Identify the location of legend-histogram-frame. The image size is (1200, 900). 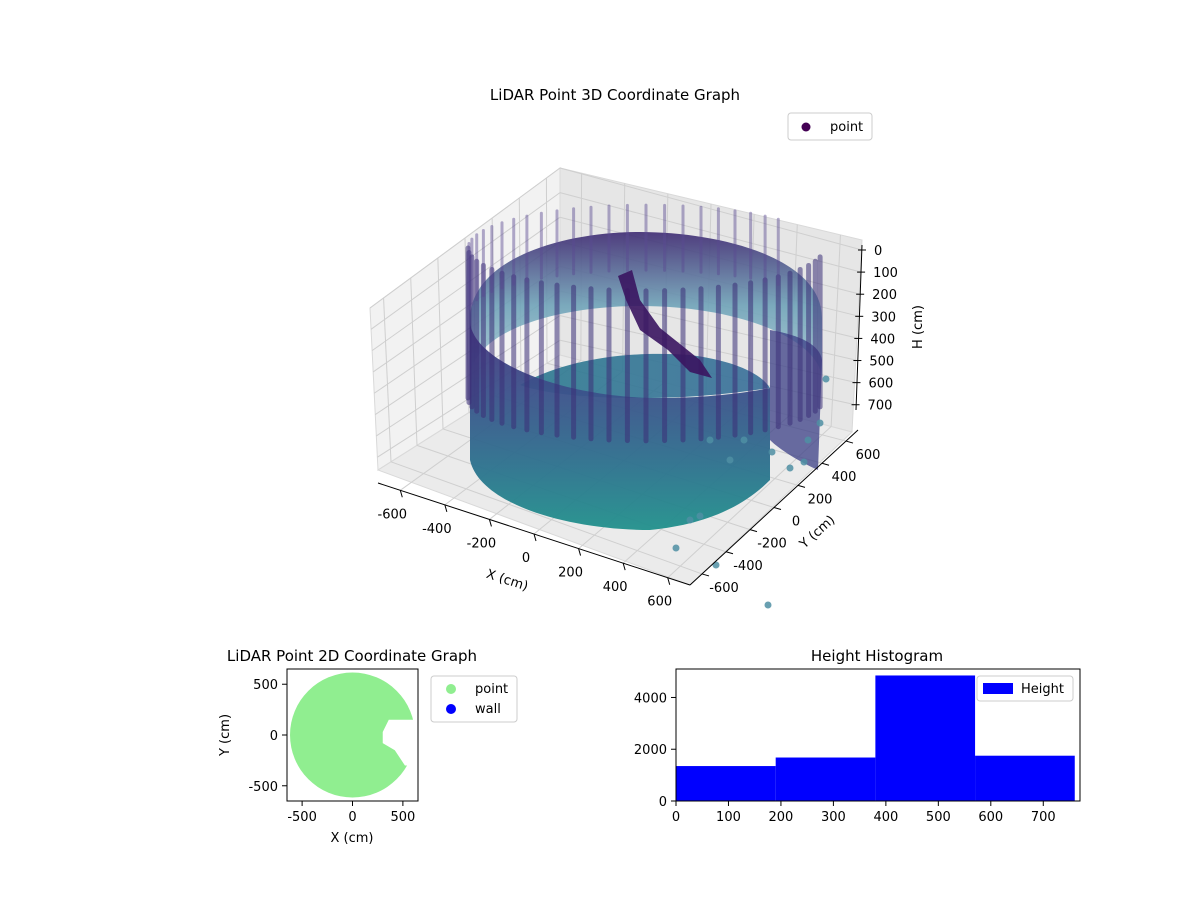
(1025, 688).